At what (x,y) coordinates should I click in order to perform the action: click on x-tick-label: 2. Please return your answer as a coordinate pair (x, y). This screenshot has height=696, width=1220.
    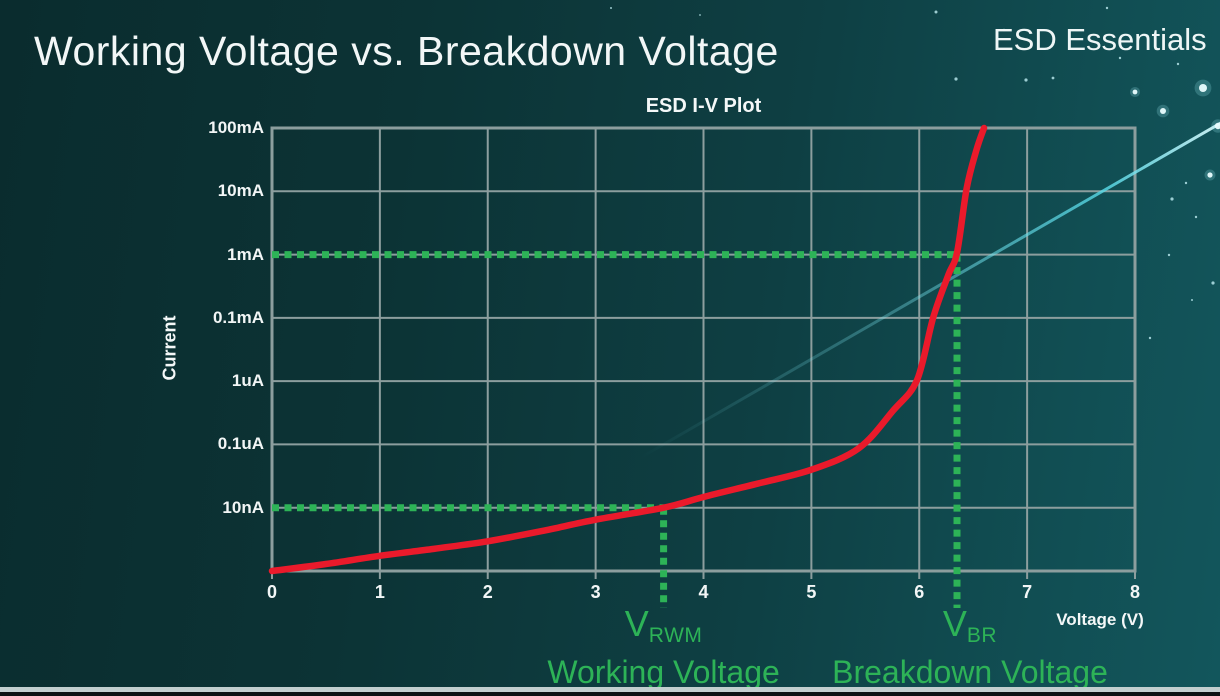
    Looking at the image, I should click on (487, 592).